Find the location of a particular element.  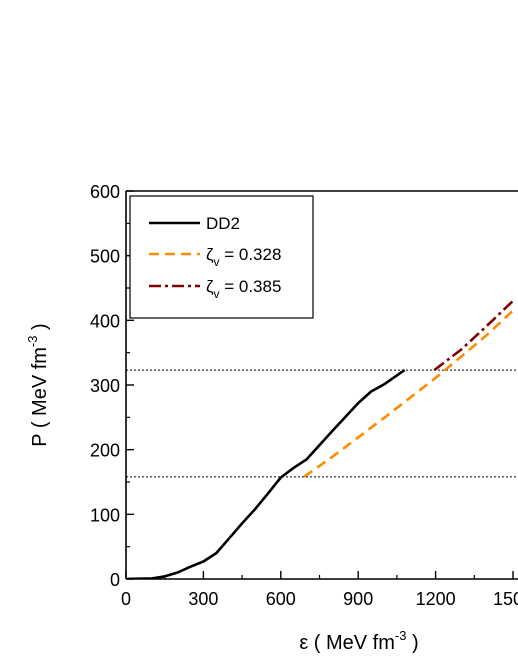

y-axis-title-sup: -3 is located at coordinates (32, 342).